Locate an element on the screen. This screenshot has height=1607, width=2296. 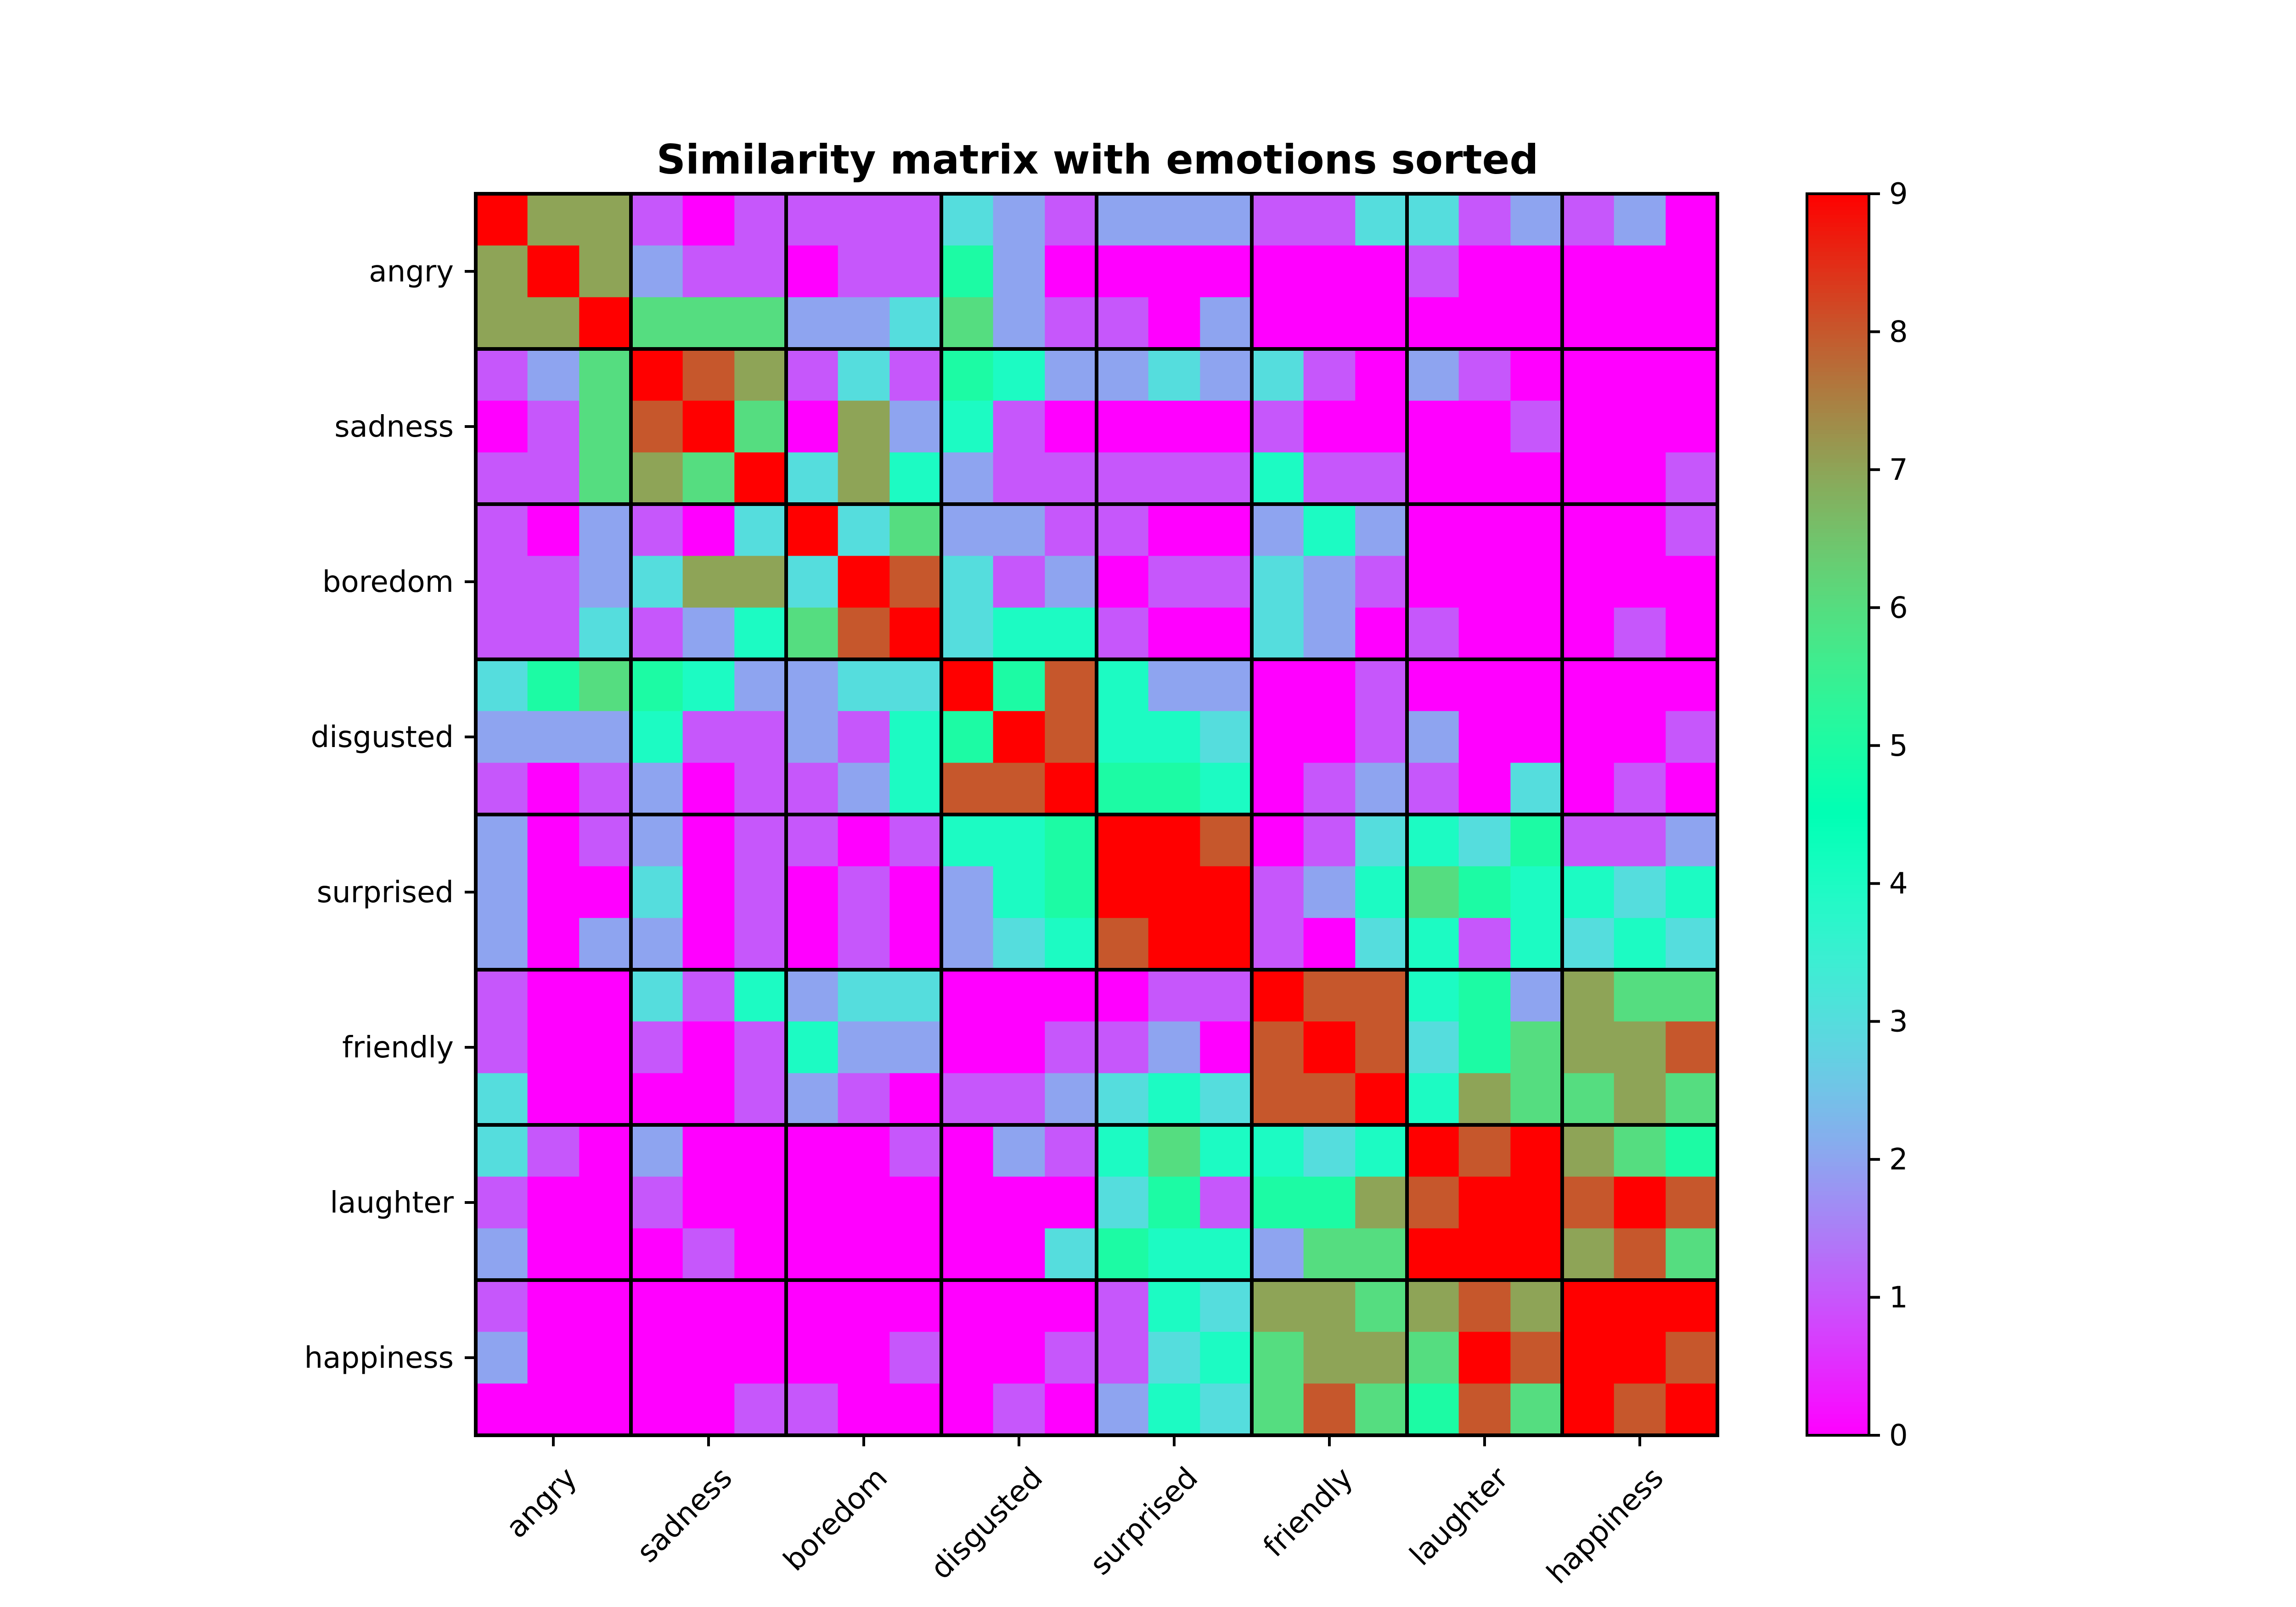
x-tick-label: happiness is located at coordinates (1606, 1525).